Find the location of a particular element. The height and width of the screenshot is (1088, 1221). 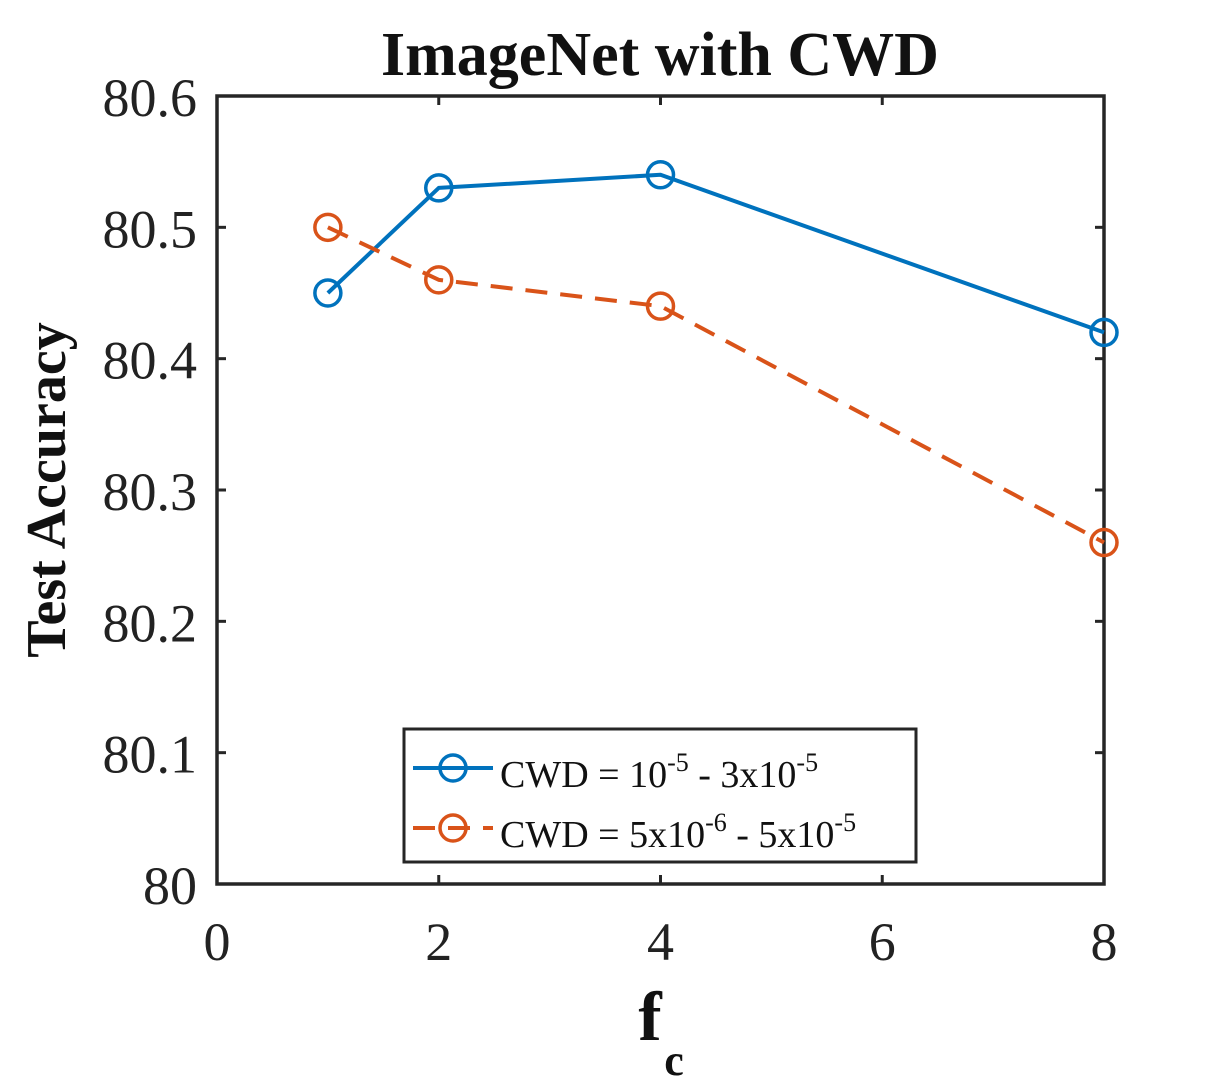

chart-title: ImageNet with CWD is located at coordinates (660, 55).